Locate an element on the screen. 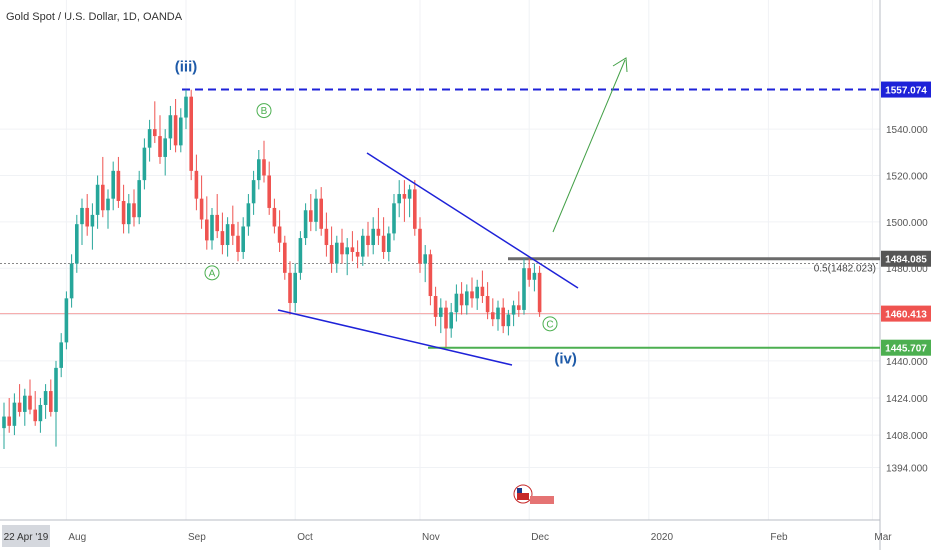  y-tick-label: 1540.000 is located at coordinates (907, 130).